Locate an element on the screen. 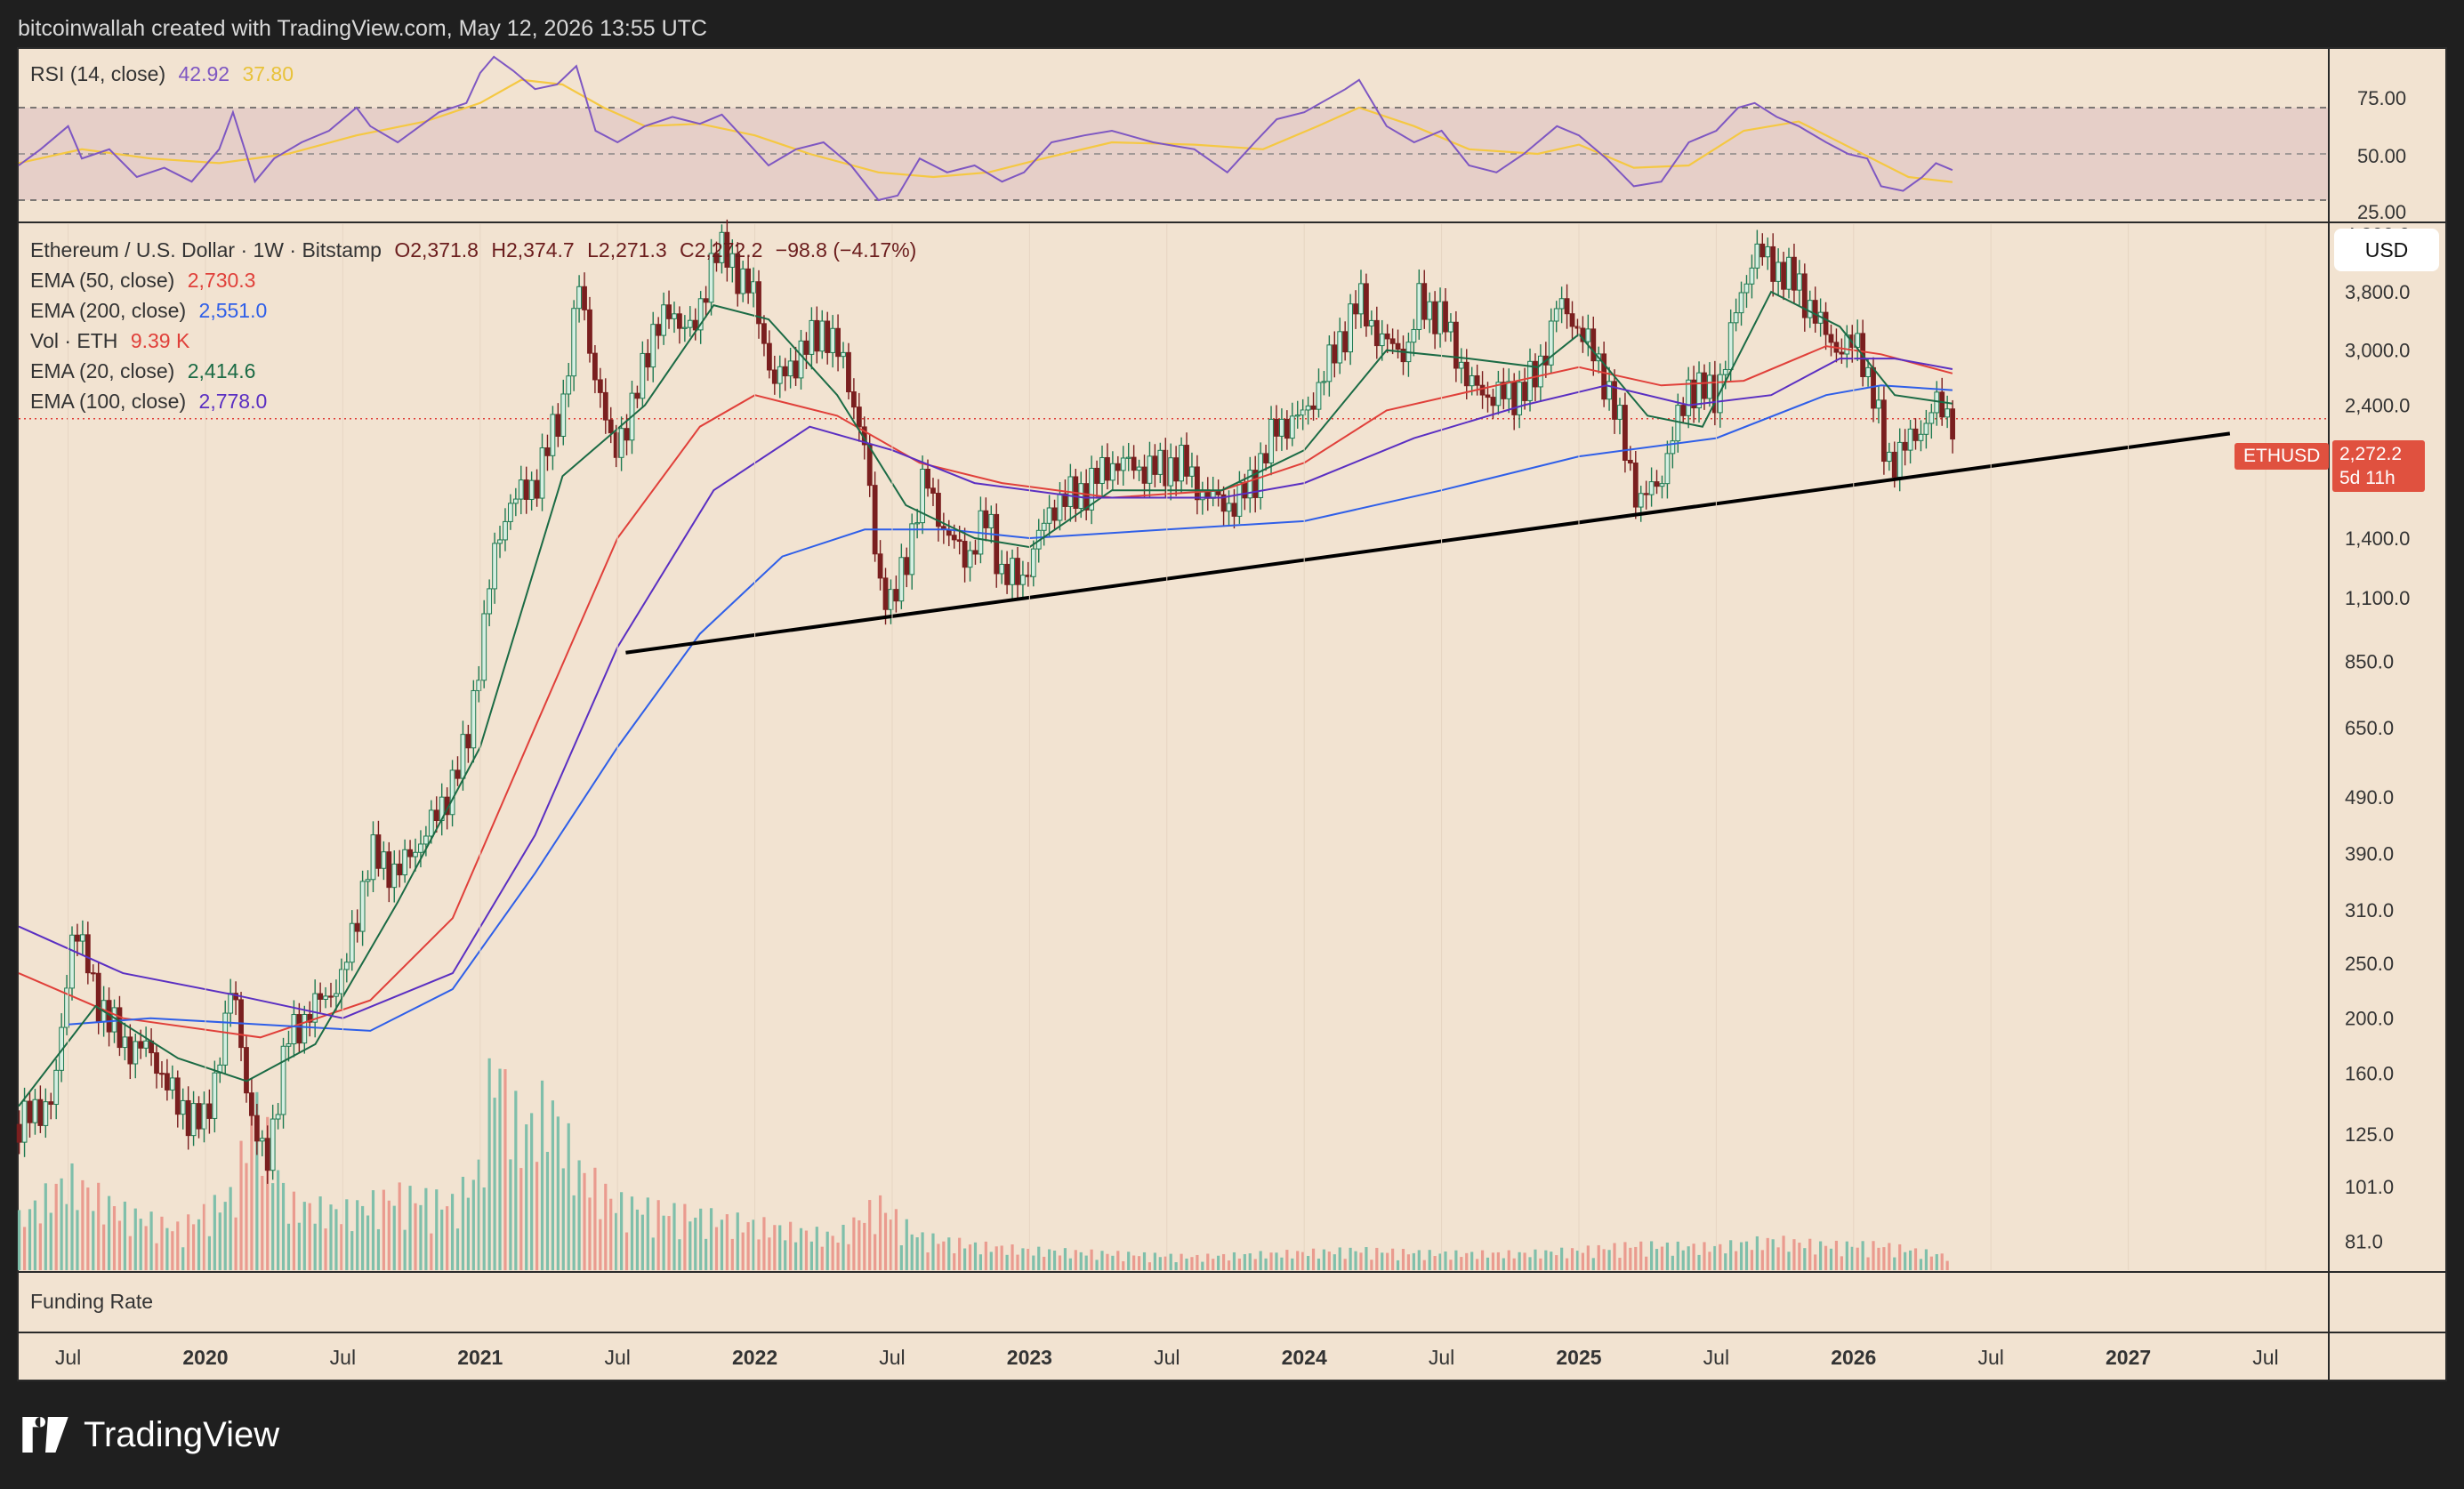 This screenshot has width=2464, height=1489. tradingview-logo: TradingView is located at coordinates (149, 1435).